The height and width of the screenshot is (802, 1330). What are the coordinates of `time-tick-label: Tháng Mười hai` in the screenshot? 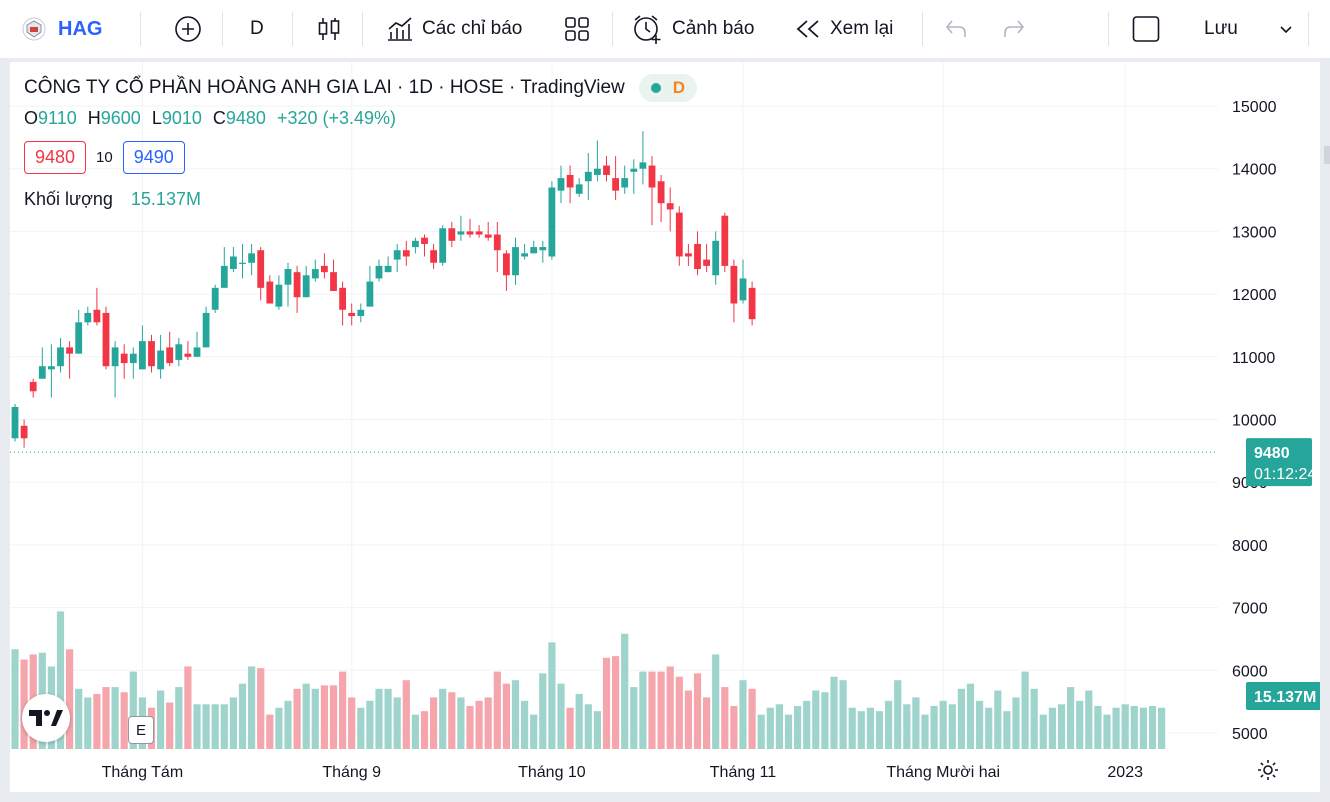 It's located at (943, 772).